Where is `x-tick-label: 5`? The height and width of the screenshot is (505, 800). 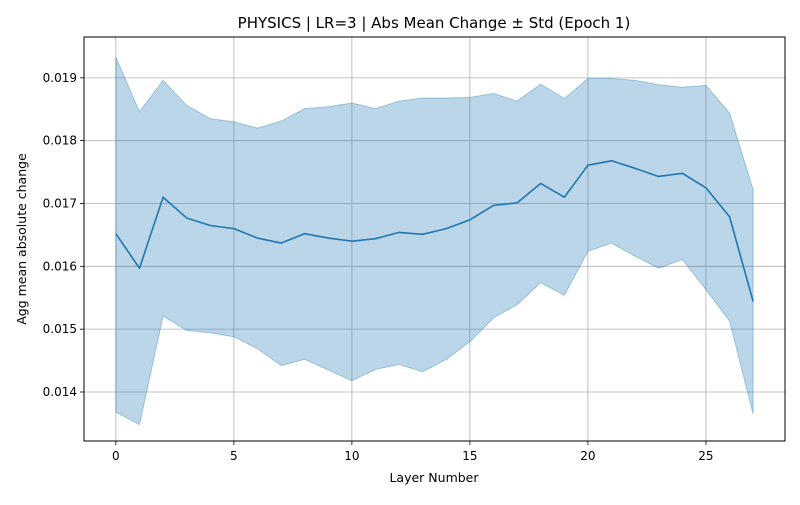 x-tick-label: 5 is located at coordinates (234, 456).